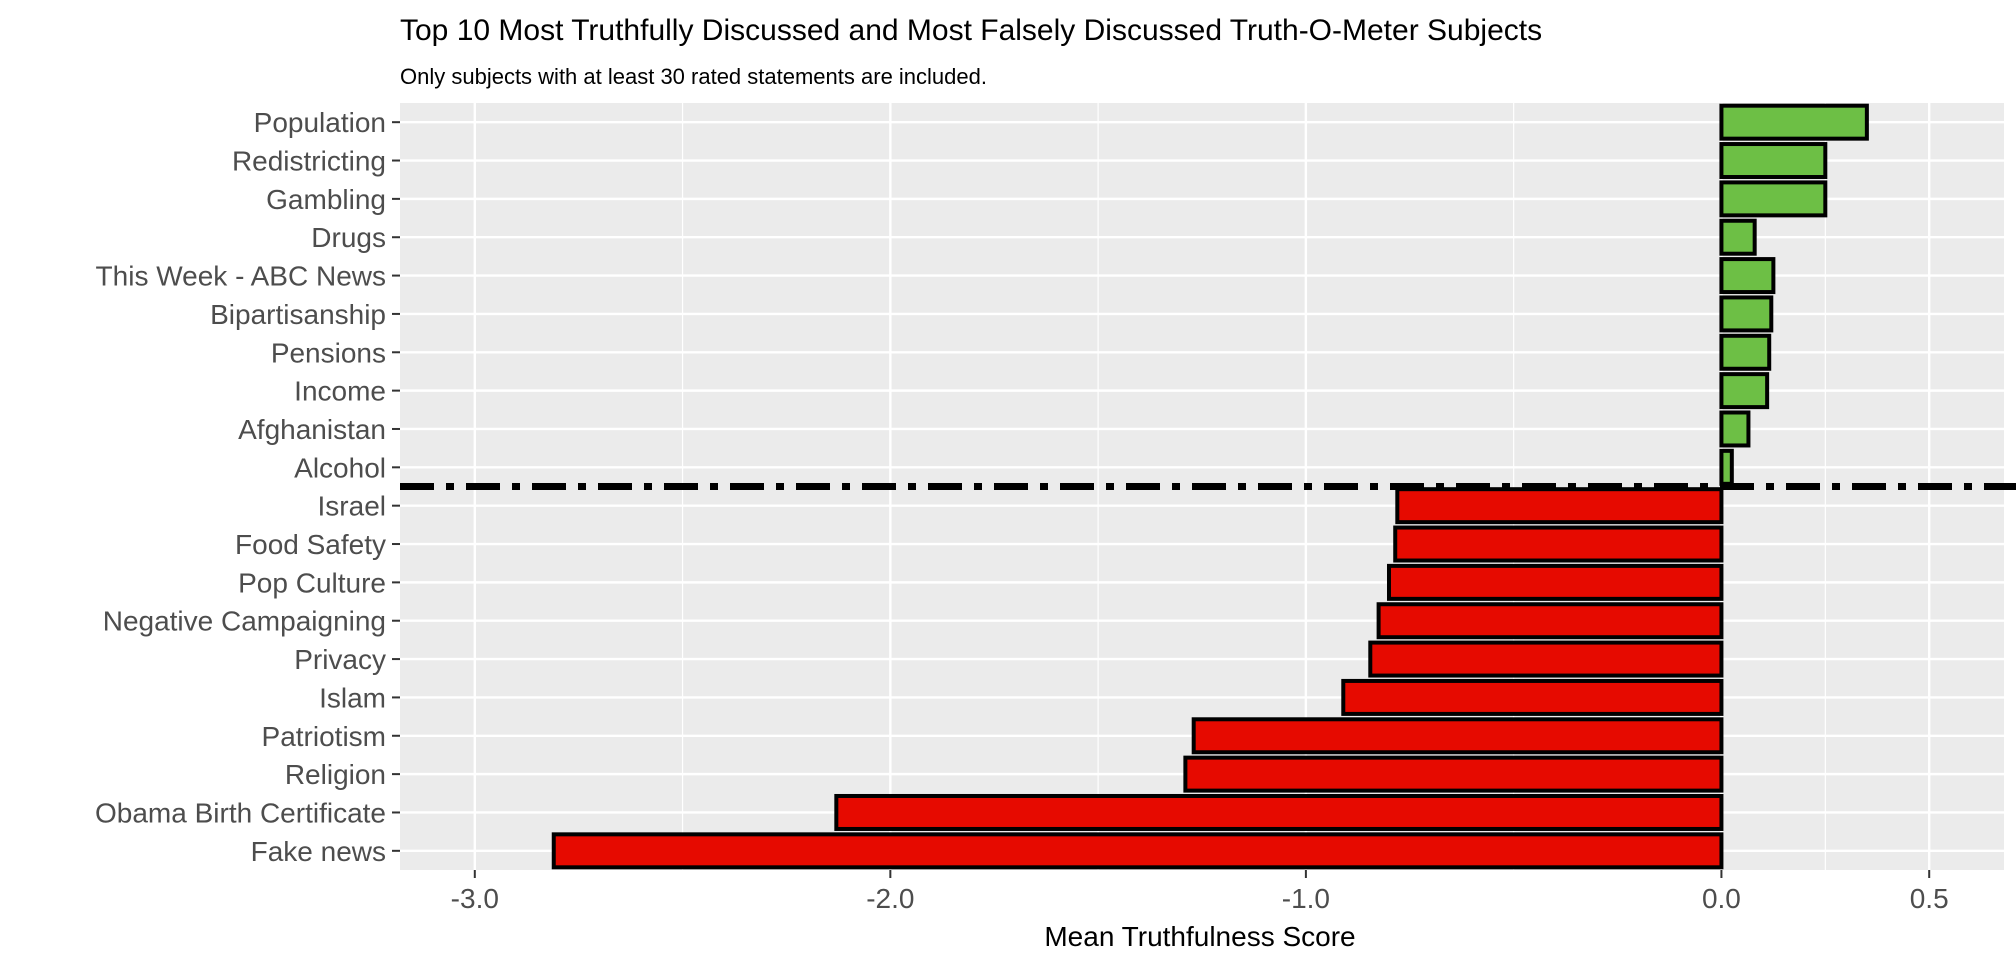  What do you see at coordinates (1306, 898) in the screenshot?
I see `x-tick-label: -1.0` at bounding box center [1306, 898].